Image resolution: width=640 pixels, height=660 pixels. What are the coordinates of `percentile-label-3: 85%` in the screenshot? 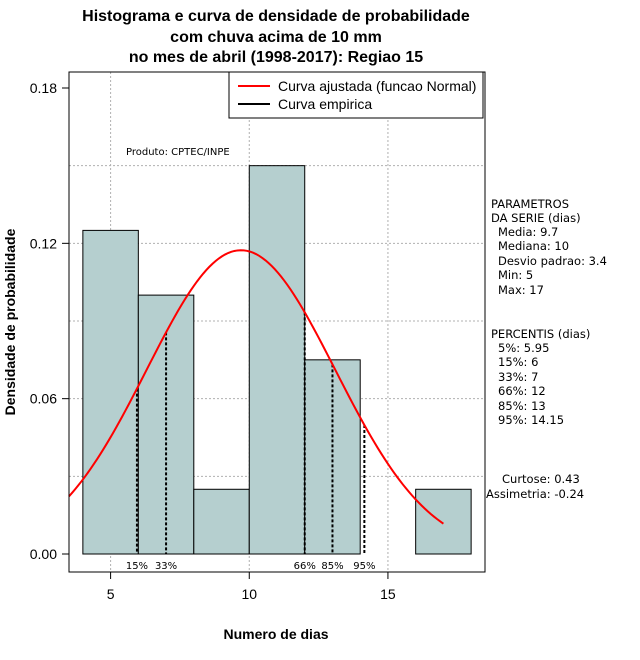 It's located at (332, 566).